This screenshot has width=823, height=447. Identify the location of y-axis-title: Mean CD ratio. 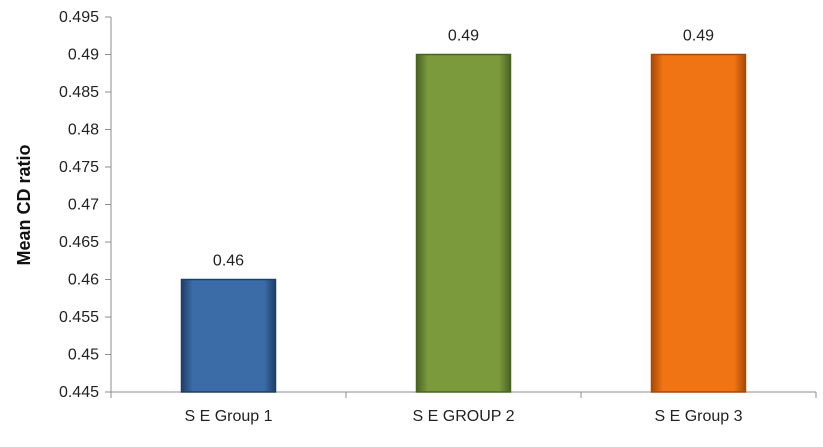
(24, 204).